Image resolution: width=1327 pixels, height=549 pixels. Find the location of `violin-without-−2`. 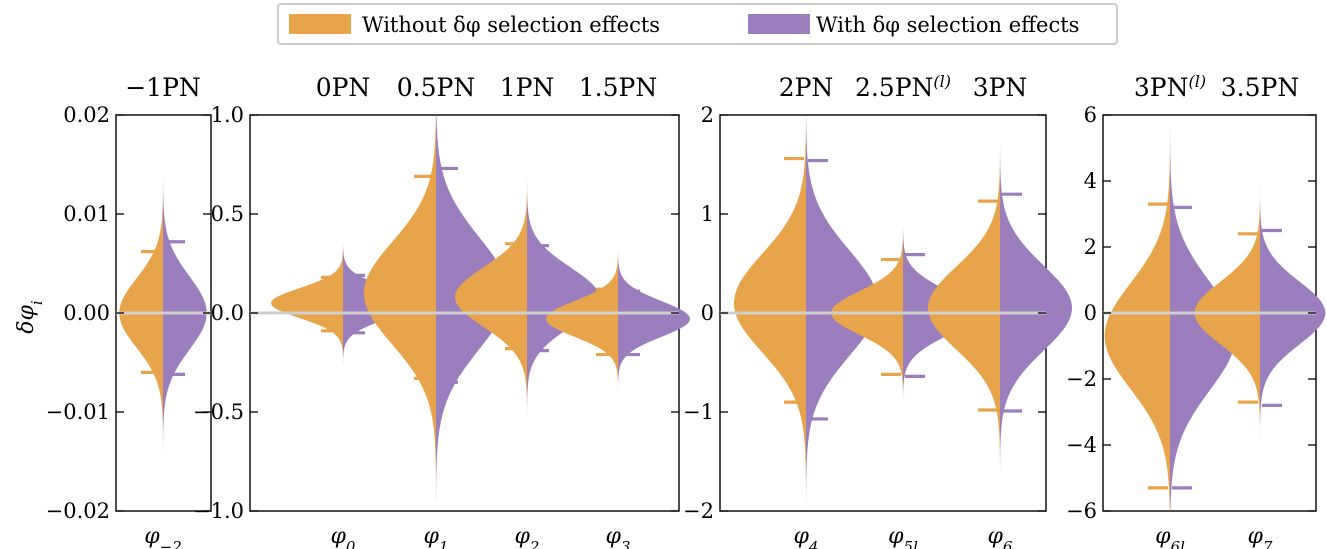

violin-without-−2 is located at coordinates (141, 310).